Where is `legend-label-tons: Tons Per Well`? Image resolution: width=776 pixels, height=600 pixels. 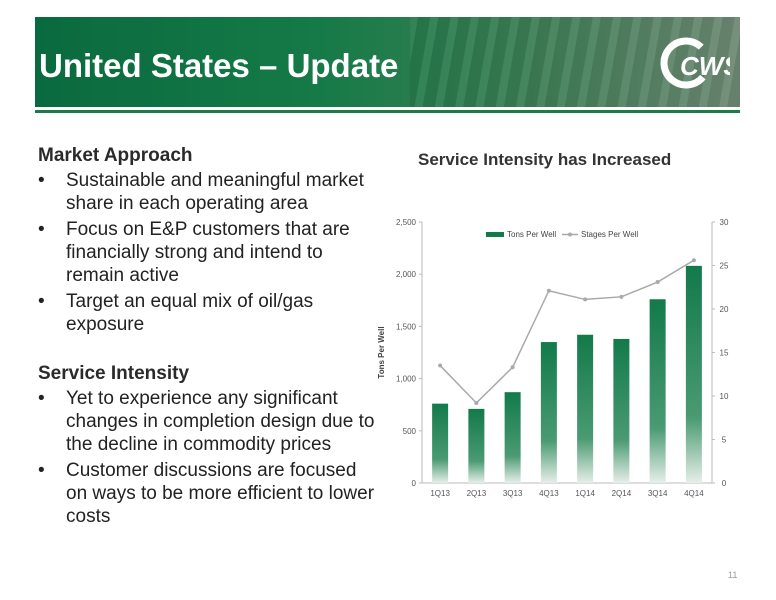 legend-label-tons: Tons Per Well is located at coordinates (531, 234).